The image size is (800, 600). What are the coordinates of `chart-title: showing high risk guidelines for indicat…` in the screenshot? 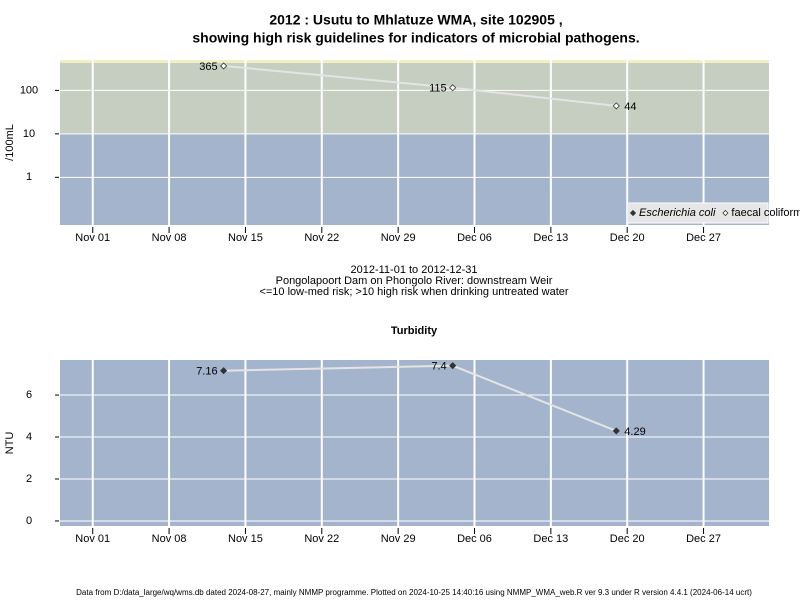 It's located at (415, 38).